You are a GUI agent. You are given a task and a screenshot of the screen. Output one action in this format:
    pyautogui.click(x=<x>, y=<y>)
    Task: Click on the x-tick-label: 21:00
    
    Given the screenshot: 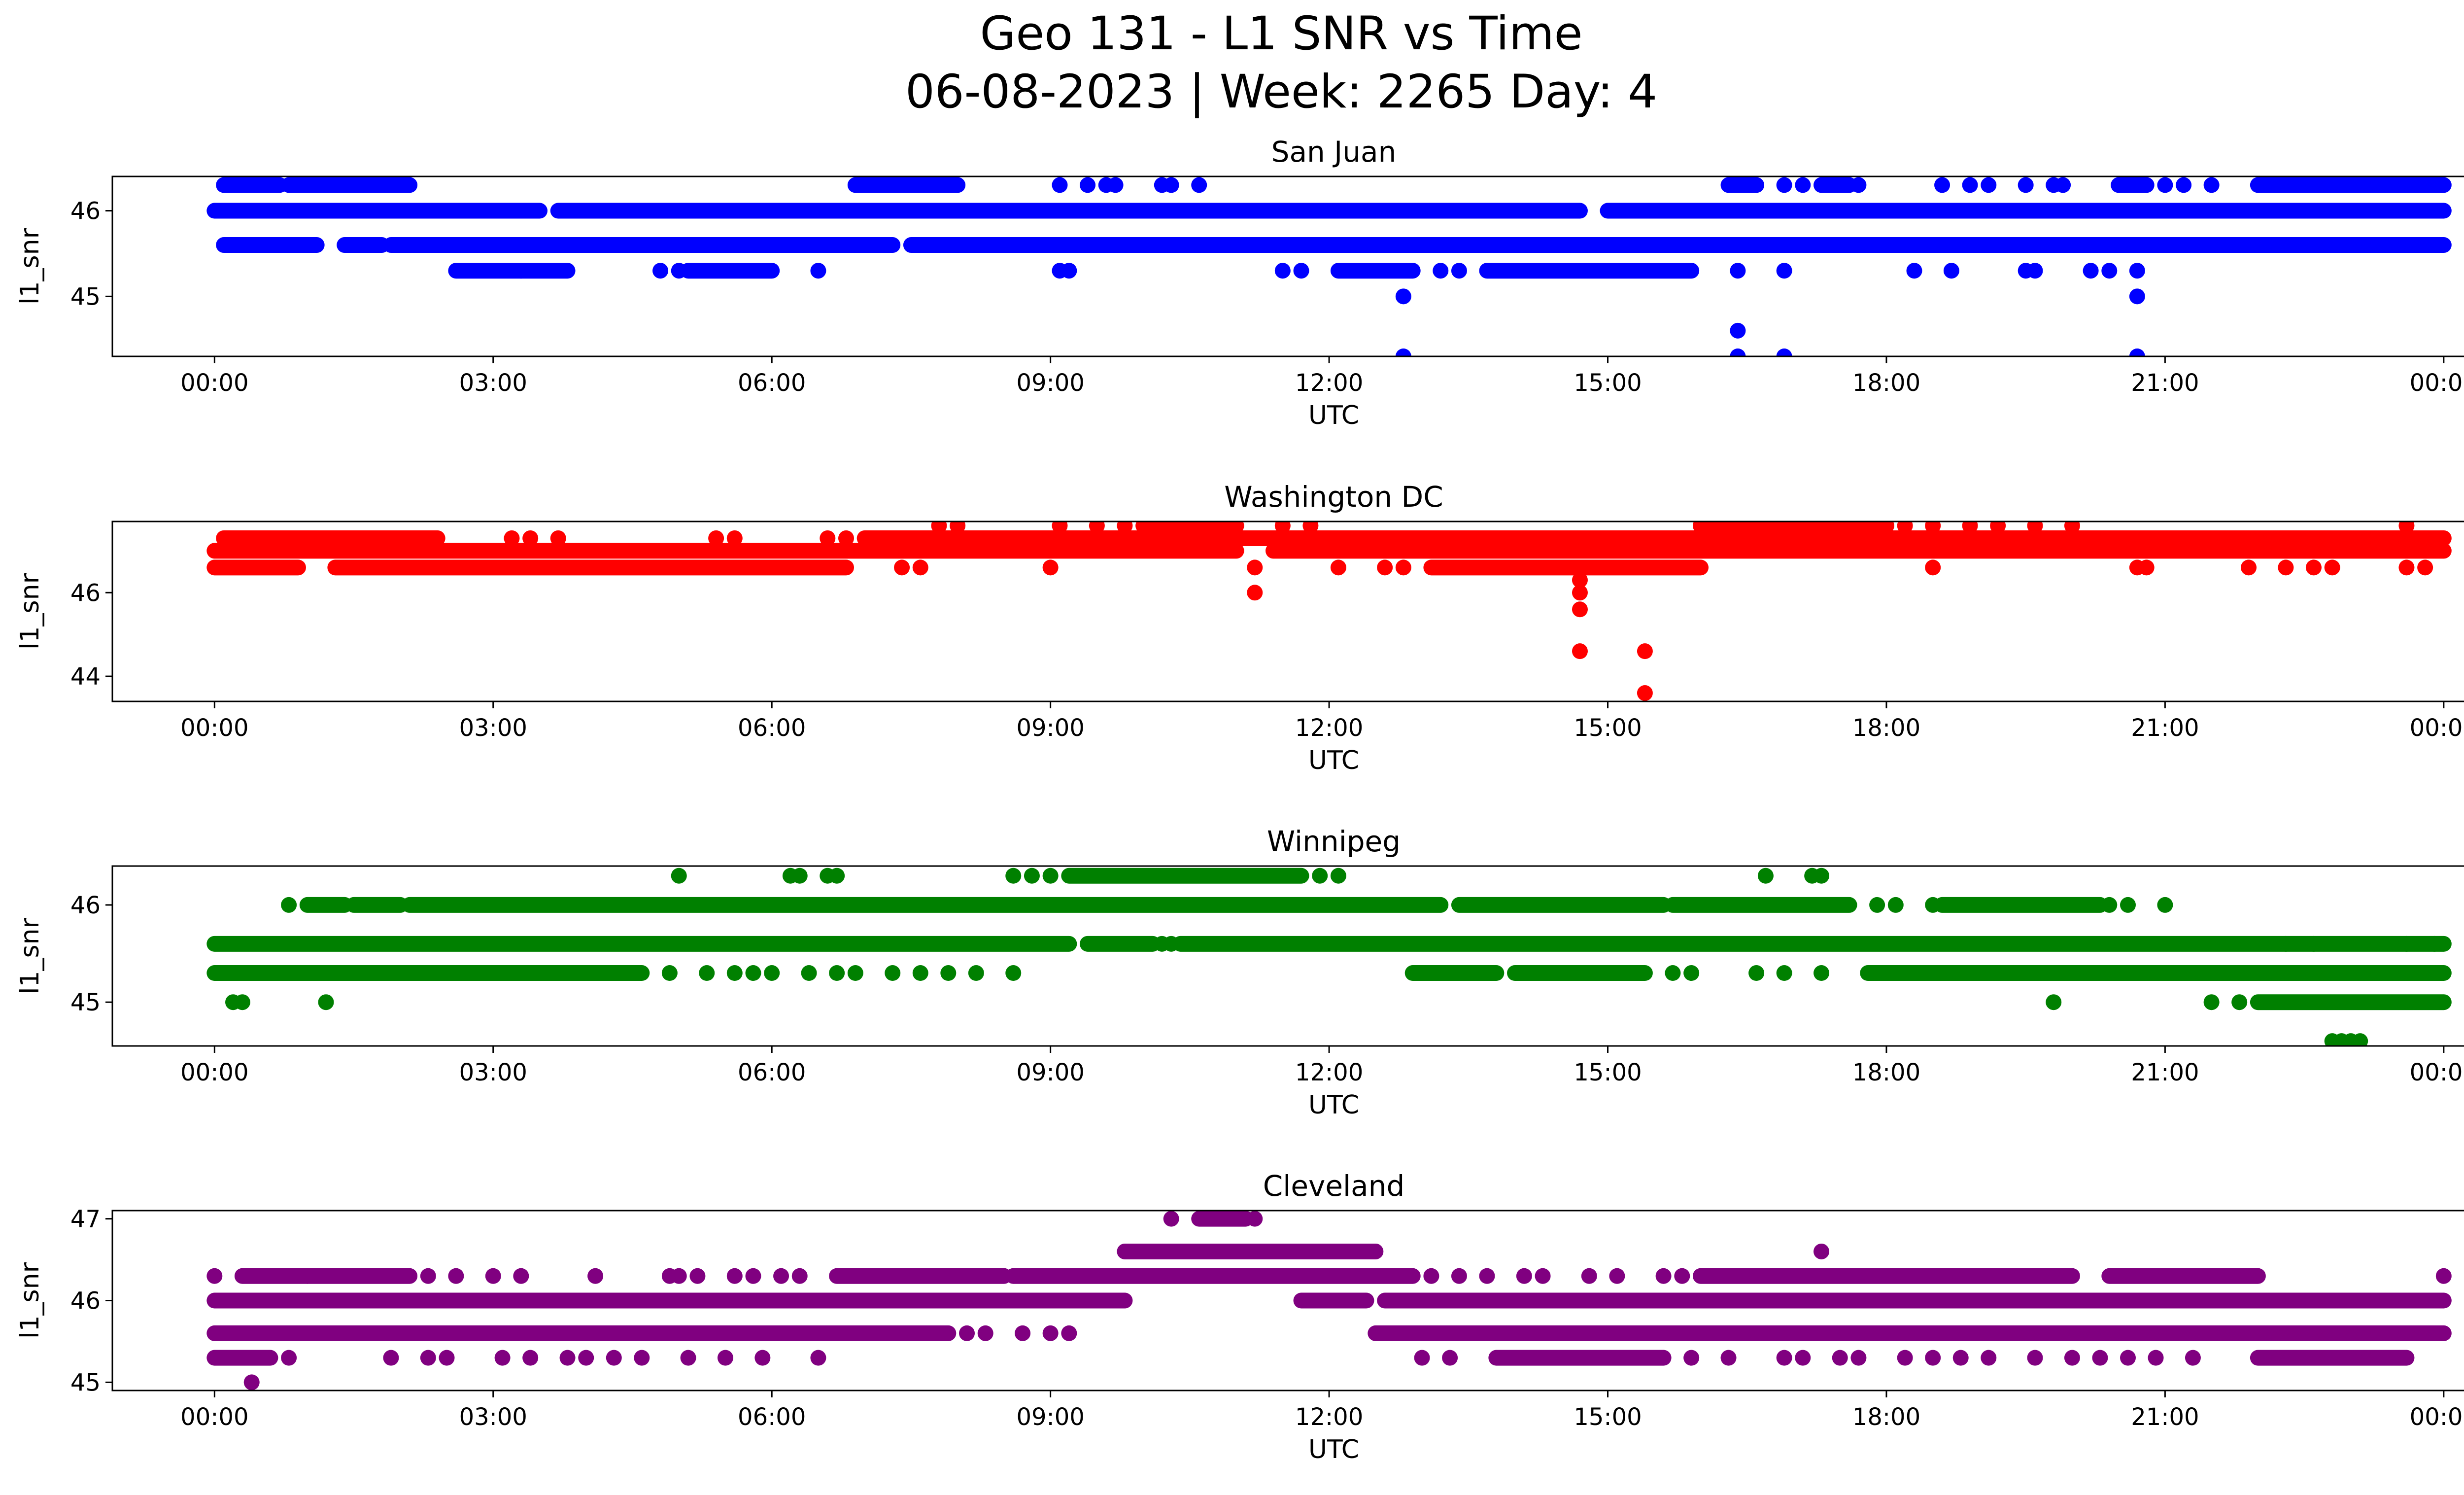 What is the action you would take?
    pyautogui.click(x=2165, y=383)
    